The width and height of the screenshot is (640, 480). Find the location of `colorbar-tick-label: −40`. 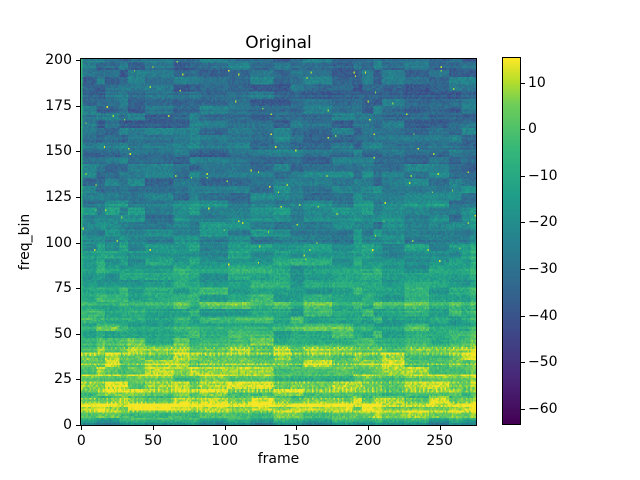

colorbar-tick-label: −40 is located at coordinates (543, 315).